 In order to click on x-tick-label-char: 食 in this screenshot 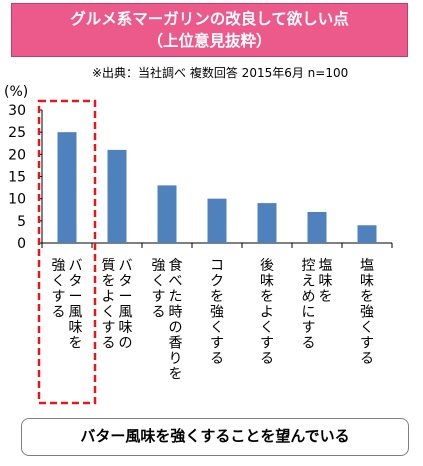, I will do `click(176, 265)`.